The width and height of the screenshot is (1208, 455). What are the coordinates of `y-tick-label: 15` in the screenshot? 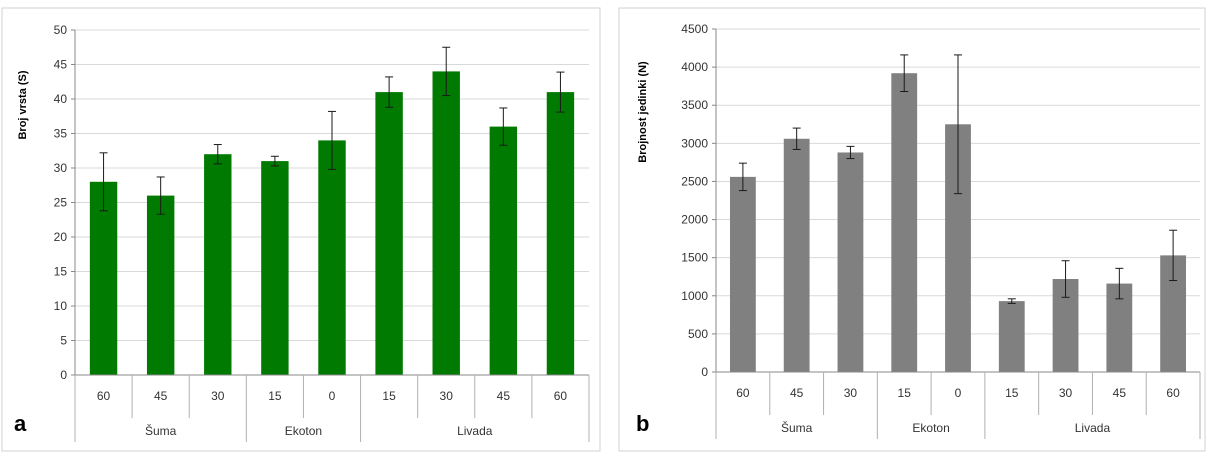 It's located at (61, 272).